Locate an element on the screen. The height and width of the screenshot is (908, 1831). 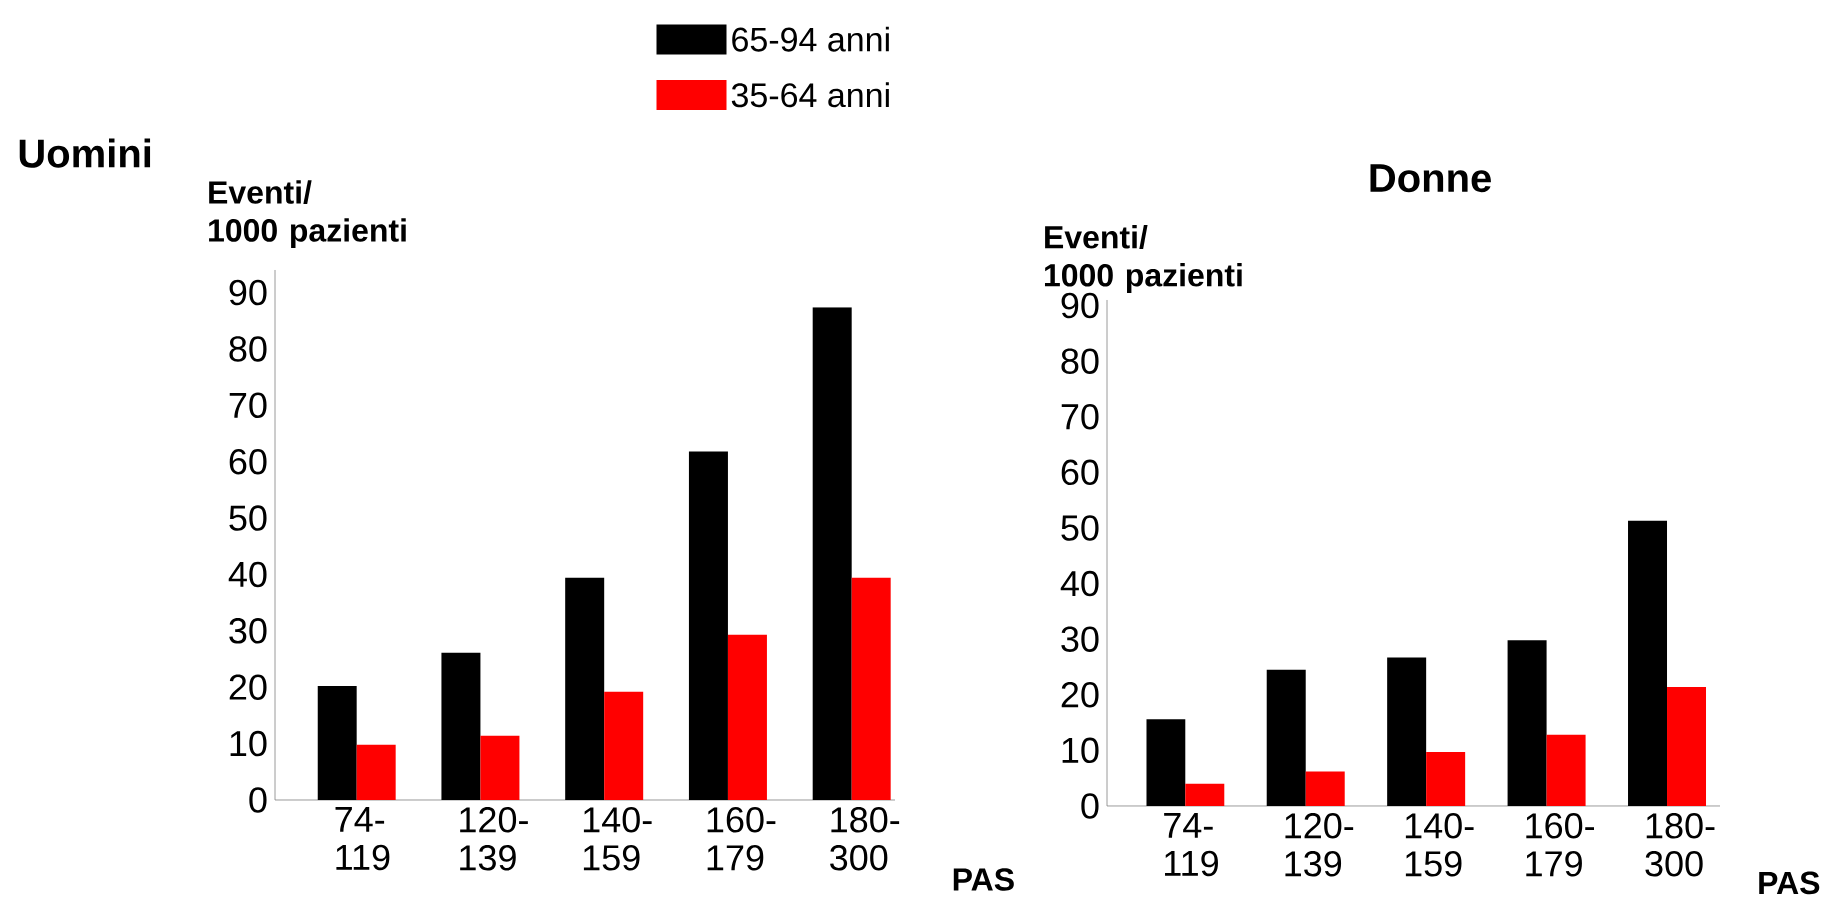
chart-title: Donne is located at coordinates (1430, 178).